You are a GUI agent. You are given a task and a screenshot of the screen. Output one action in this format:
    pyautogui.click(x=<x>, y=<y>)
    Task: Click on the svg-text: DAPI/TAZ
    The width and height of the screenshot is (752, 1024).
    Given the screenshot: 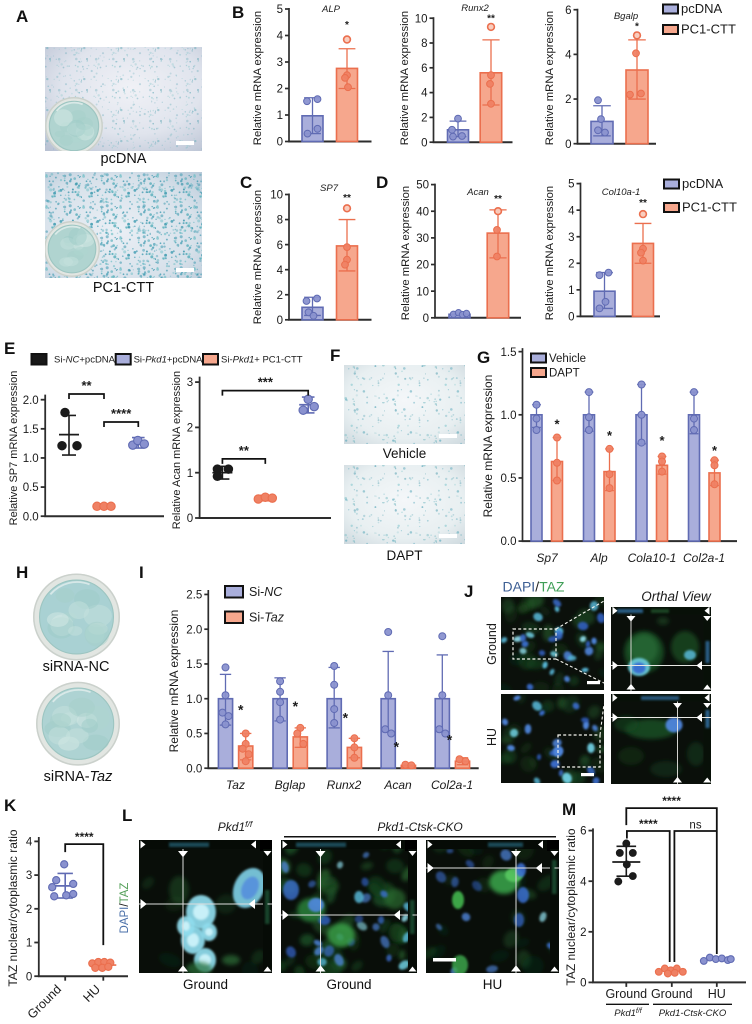 What is the action you would take?
    pyautogui.click(x=125, y=908)
    